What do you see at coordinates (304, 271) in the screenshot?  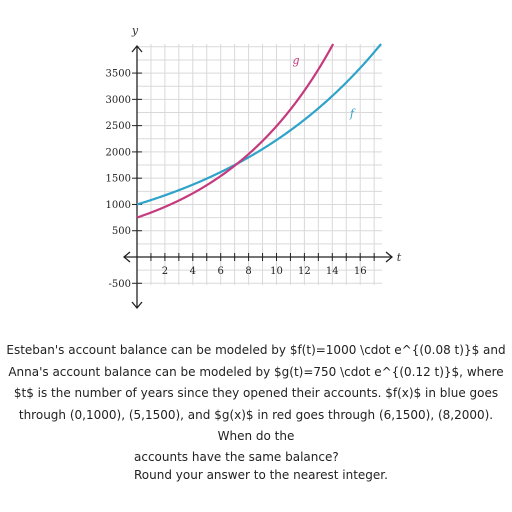 I see `x-tick-label: 12` at bounding box center [304, 271].